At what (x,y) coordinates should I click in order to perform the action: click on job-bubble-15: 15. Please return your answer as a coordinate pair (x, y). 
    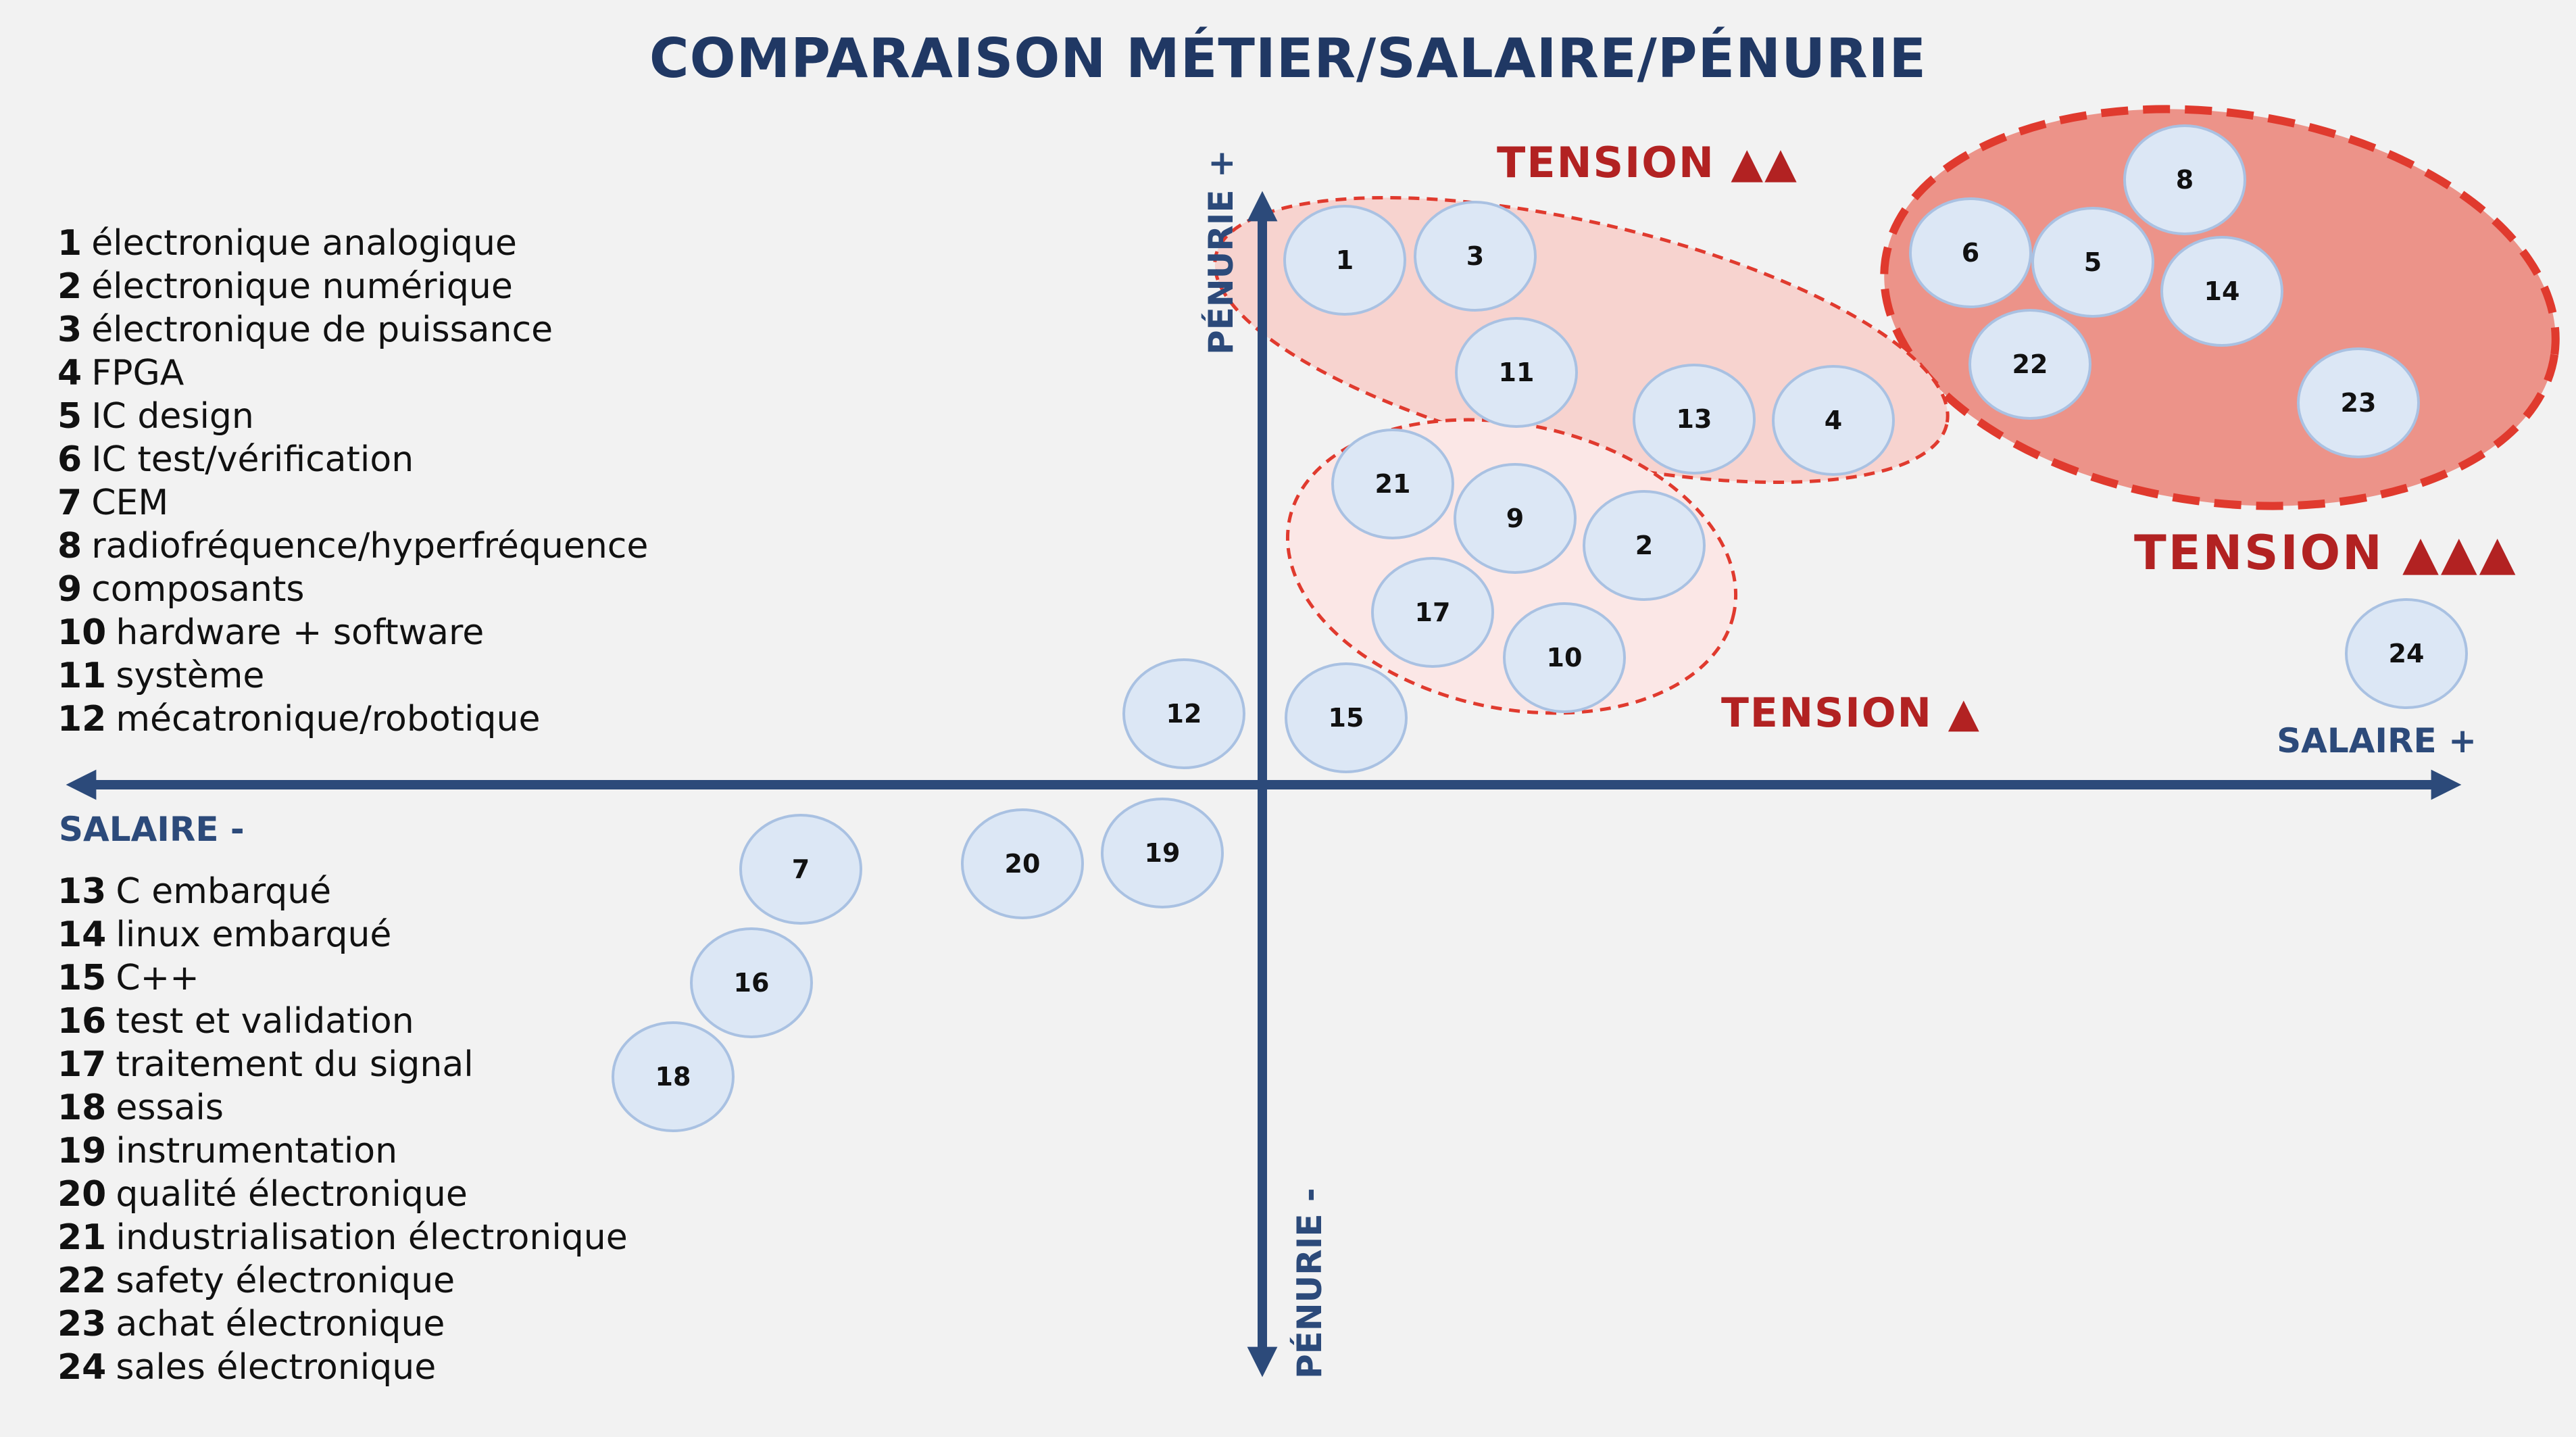
    Looking at the image, I should click on (1347, 717).